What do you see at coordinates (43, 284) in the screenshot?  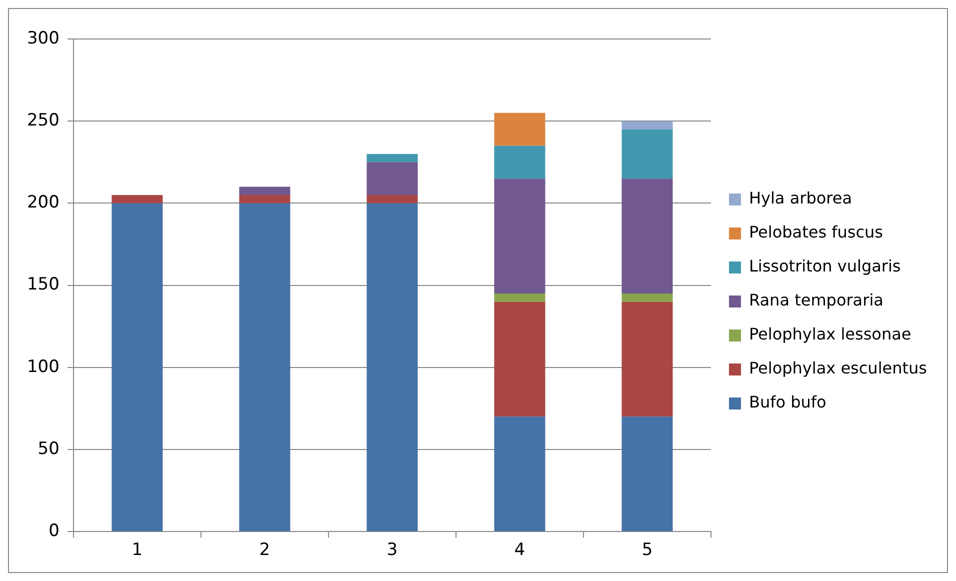 I see `y-tick-label: 150` at bounding box center [43, 284].